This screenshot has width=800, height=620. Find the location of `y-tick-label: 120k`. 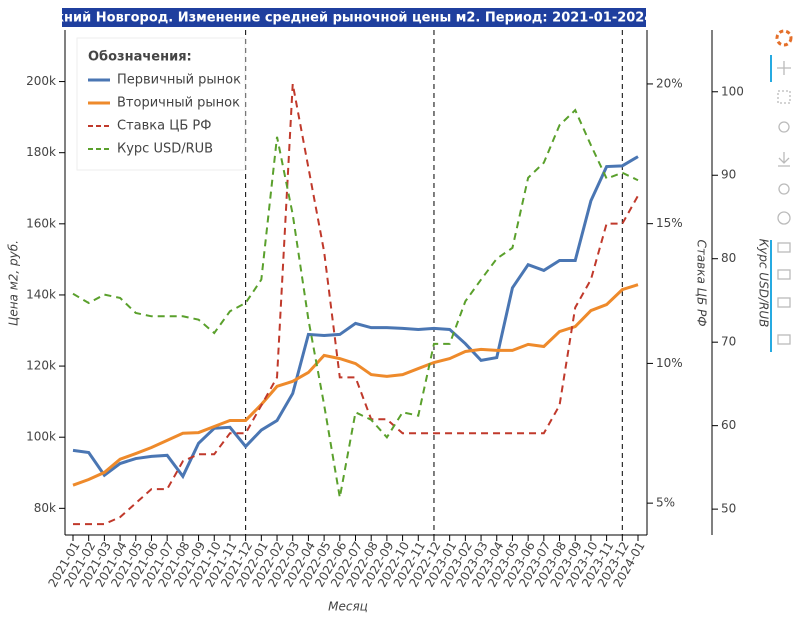

y-tick-label: 120k is located at coordinates (41, 366).